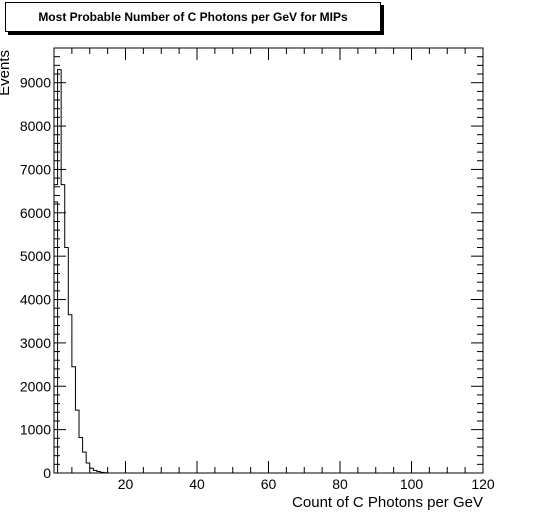  What do you see at coordinates (6, 73) in the screenshot?
I see `y-axis-label: Events` at bounding box center [6, 73].